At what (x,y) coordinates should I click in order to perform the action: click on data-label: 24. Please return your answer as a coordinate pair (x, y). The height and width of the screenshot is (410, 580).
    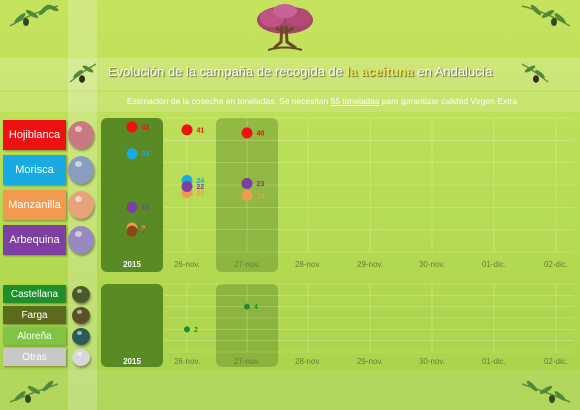
    Looking at the image, I should click on (201, 181).